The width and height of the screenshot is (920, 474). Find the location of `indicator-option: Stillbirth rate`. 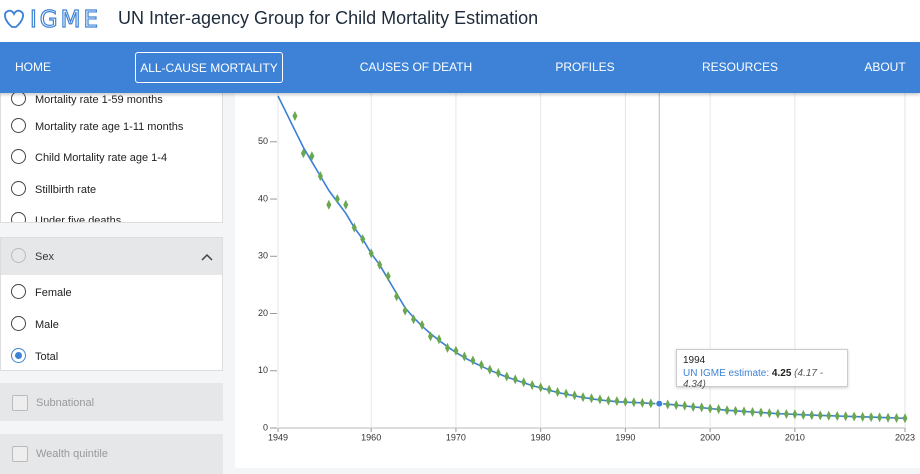

indicator-option: Stillbirth rate is located at coordinates (53, 190).